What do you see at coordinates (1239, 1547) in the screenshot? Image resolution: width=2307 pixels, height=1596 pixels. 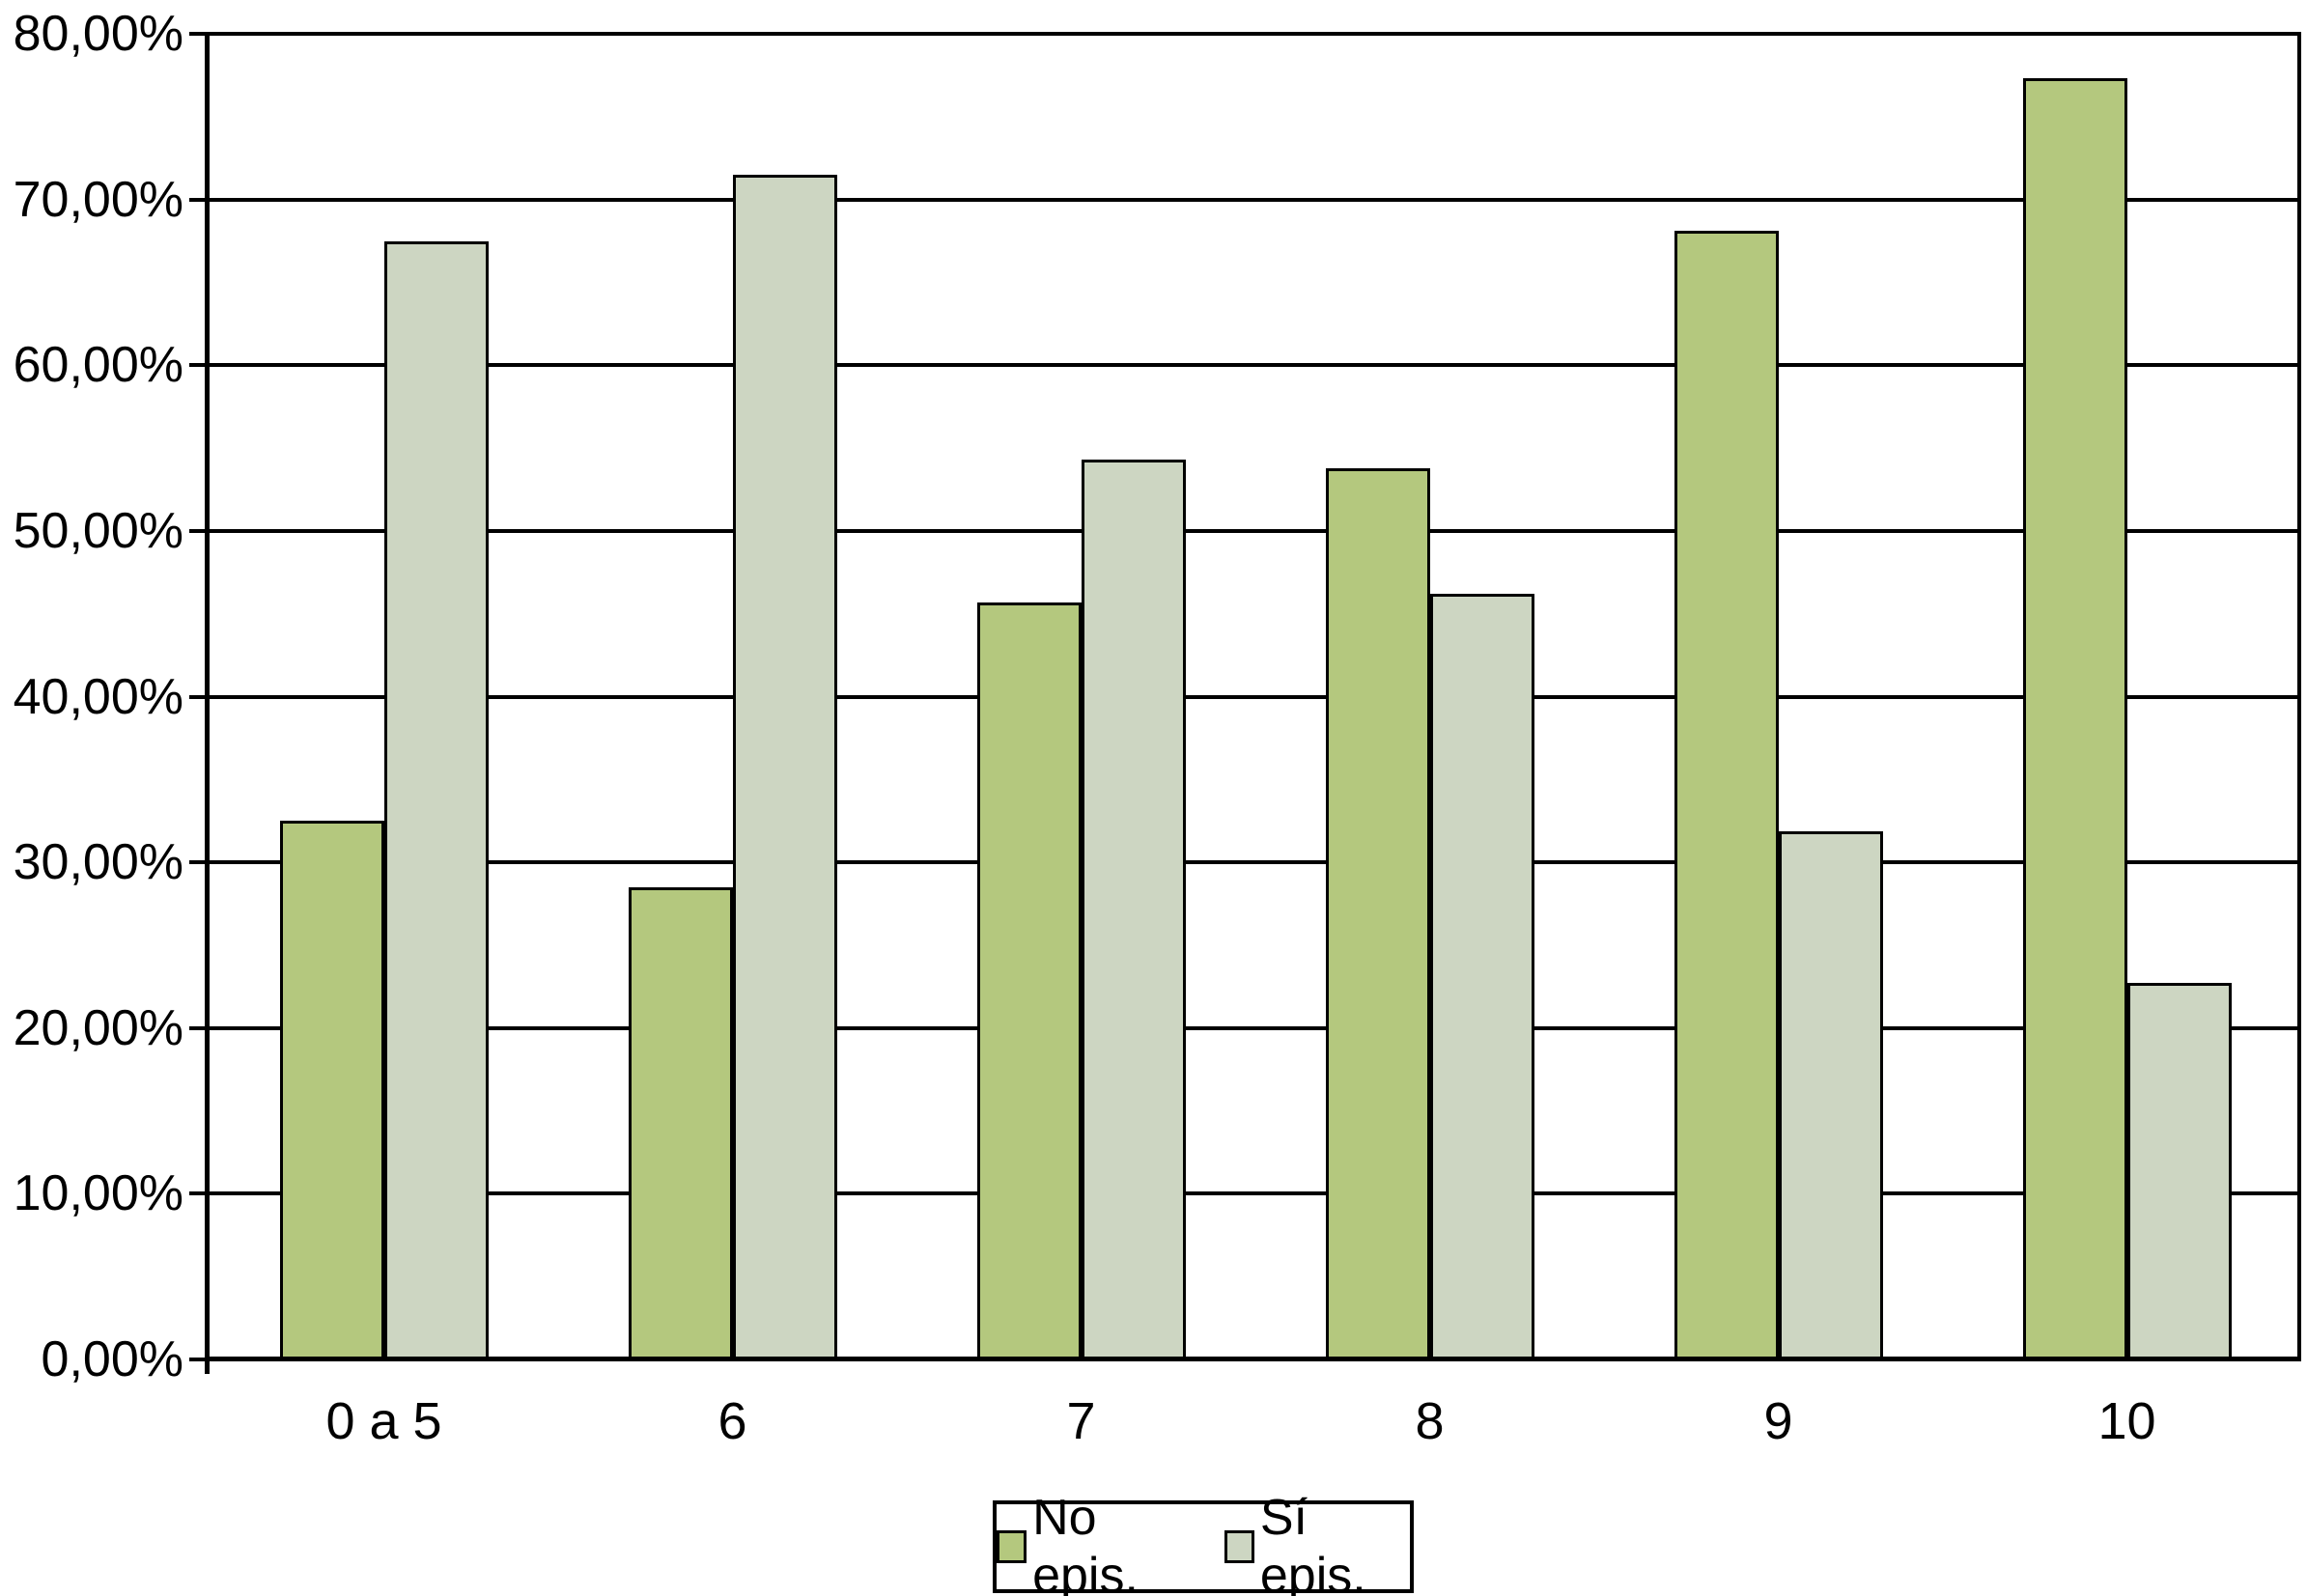 I see `legend-swatch-si-epis-icon` at bounding box center [1239, 1547].